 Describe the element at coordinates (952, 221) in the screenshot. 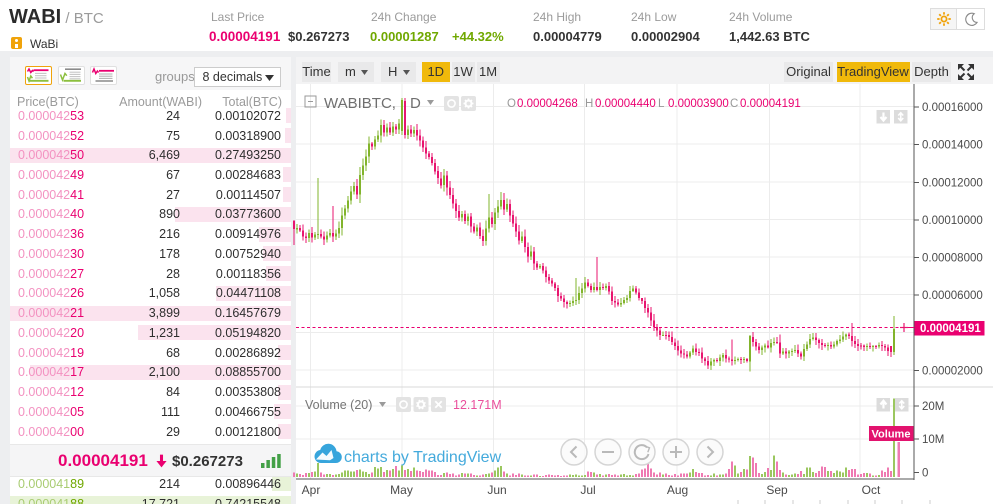

I see `svg-text: 0.00010000` at that location.